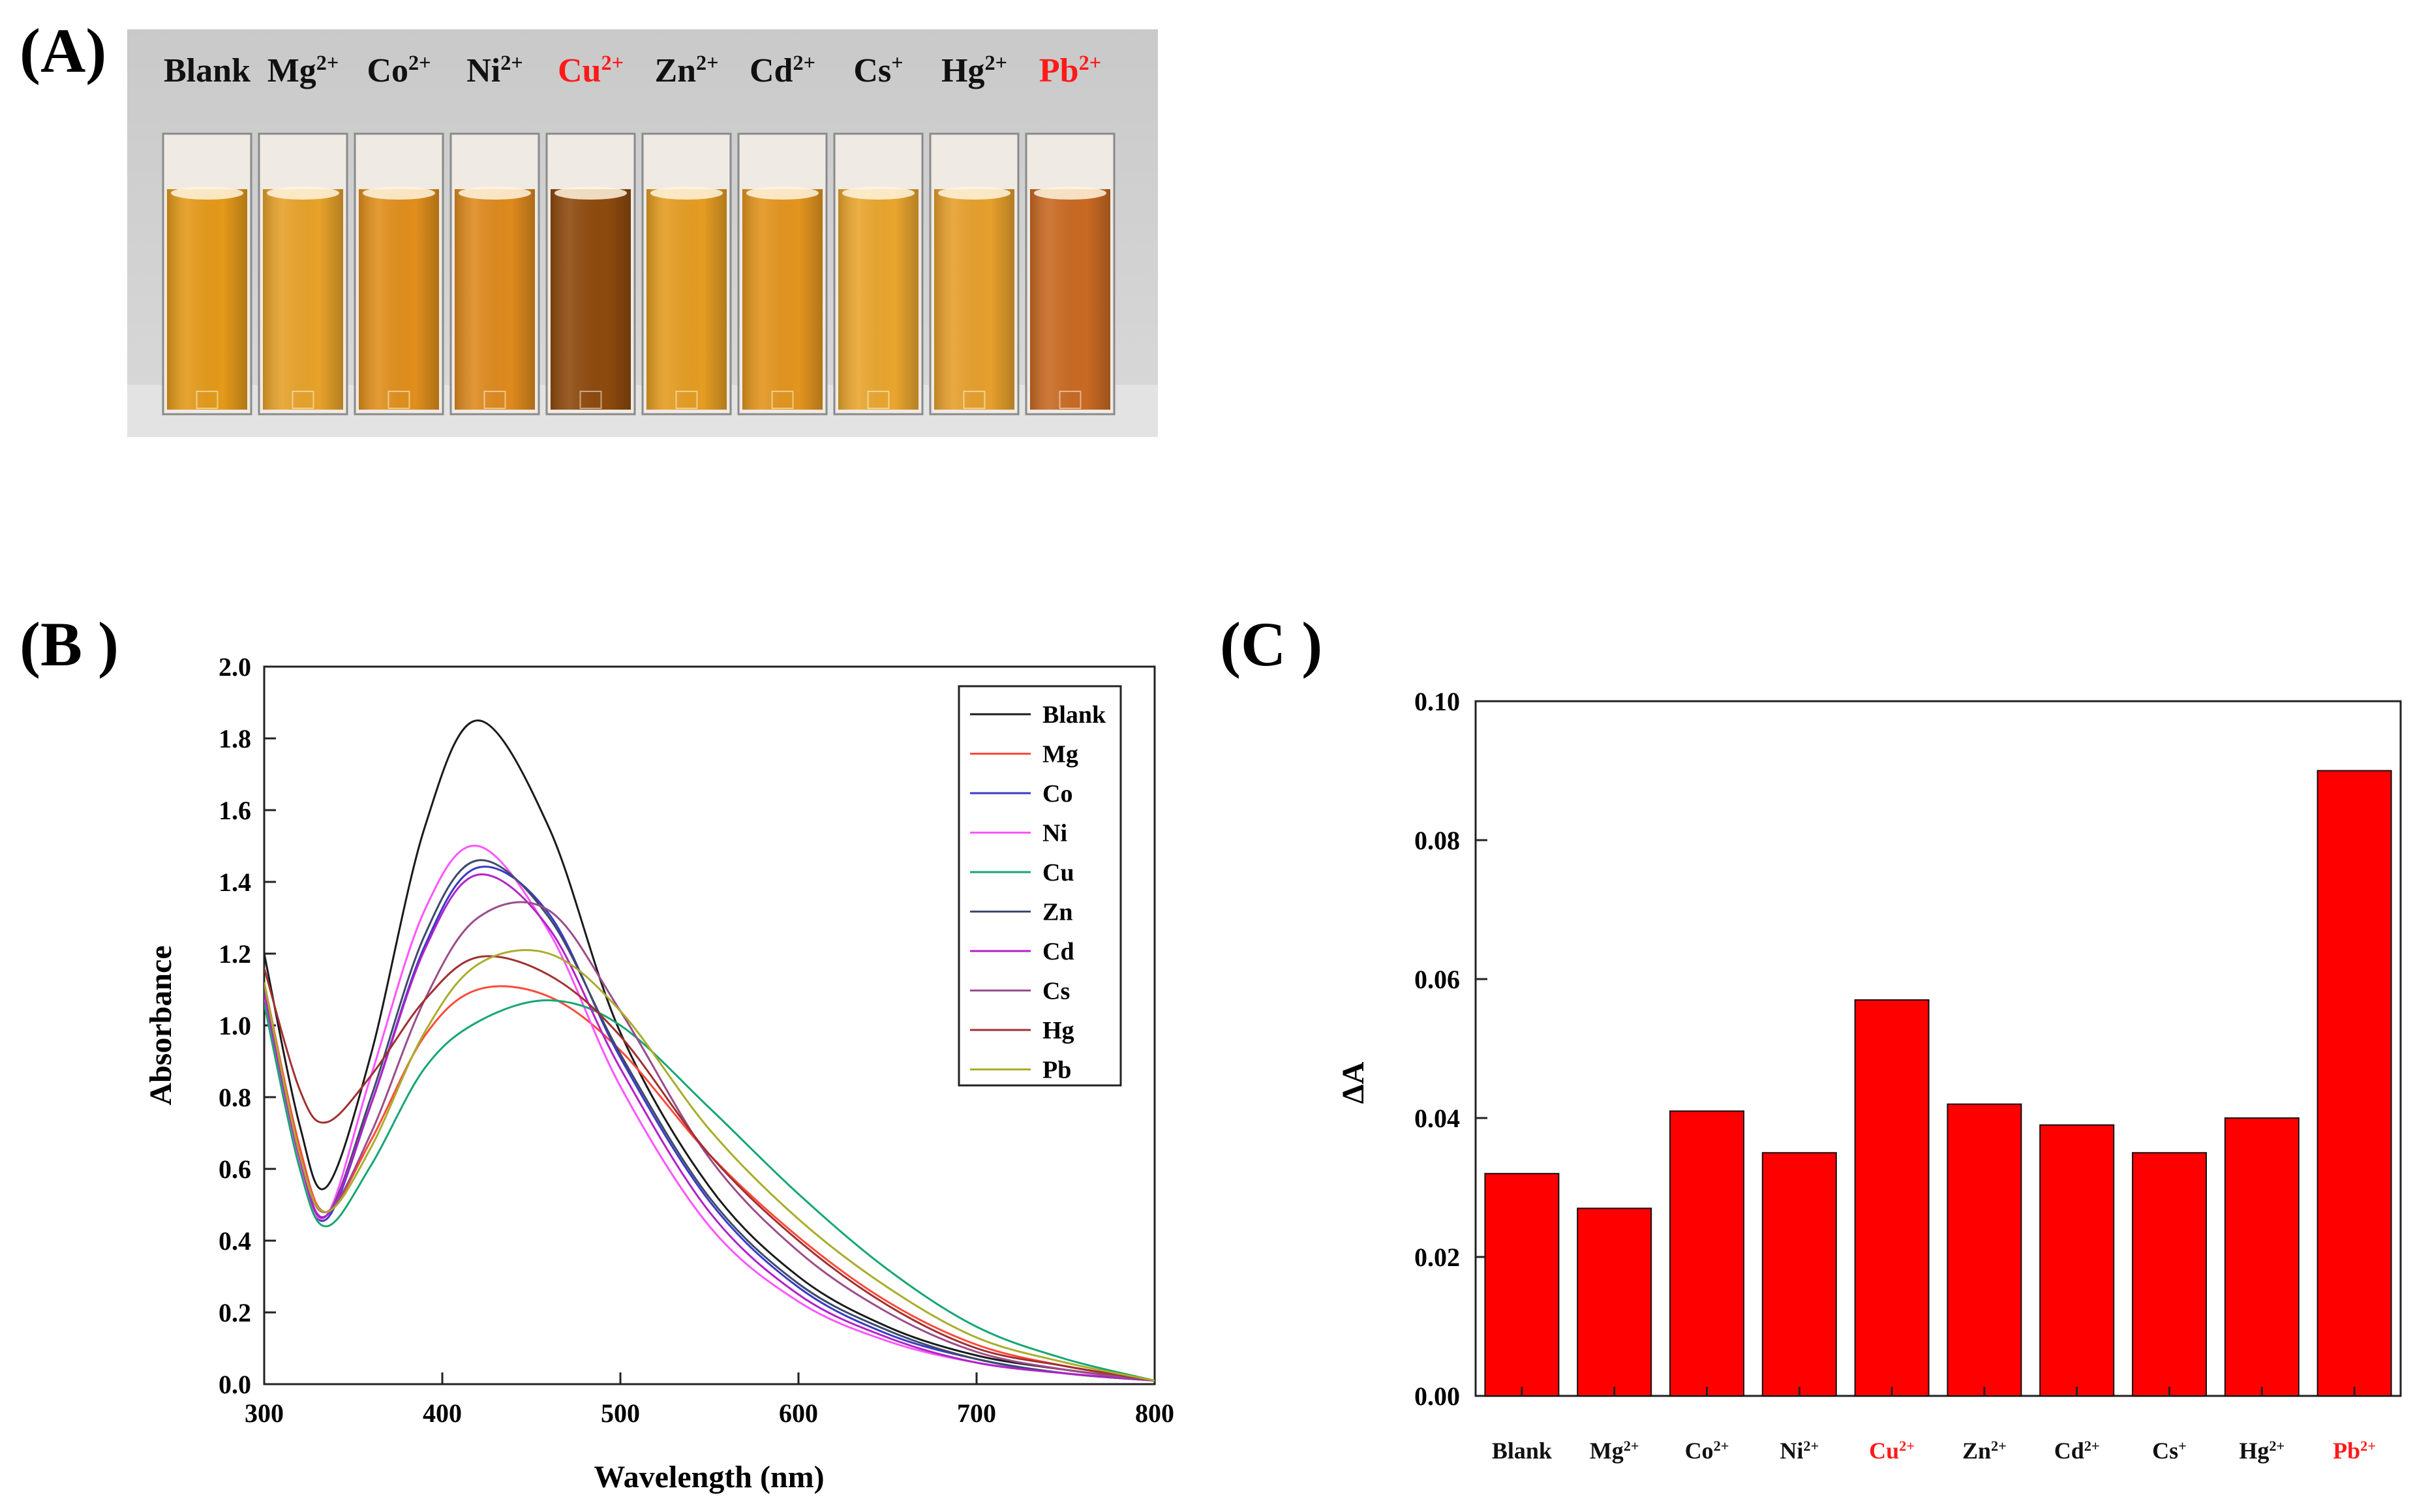  What do you see at coordinates (1615, 1302) in the screenshot?
I see `bar-mg` at bounding box center [1615, 1302].